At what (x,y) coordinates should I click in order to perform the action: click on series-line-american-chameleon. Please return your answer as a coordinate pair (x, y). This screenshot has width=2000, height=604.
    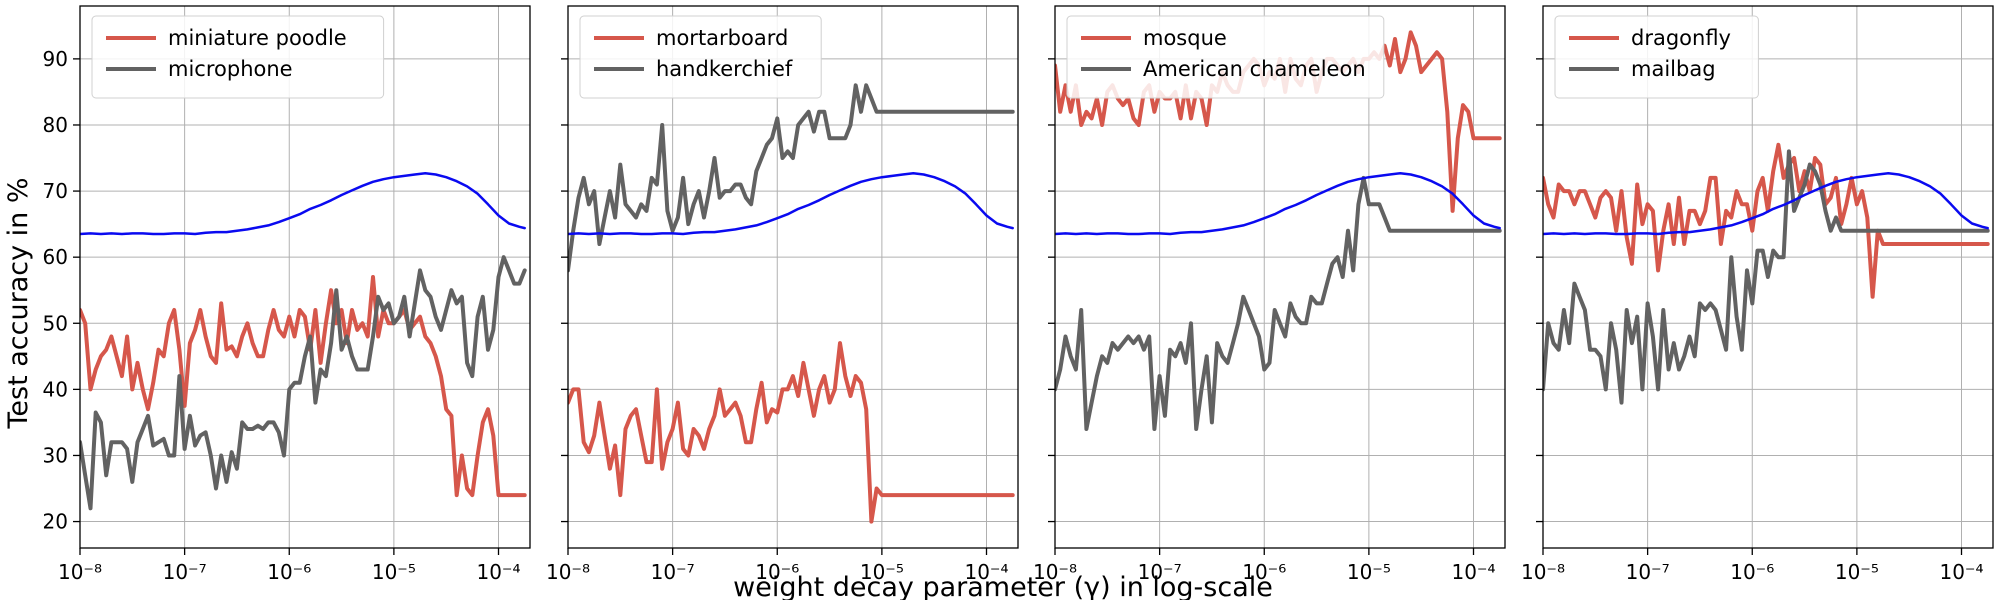
    Looking at the image, I should click on (1278, 303).